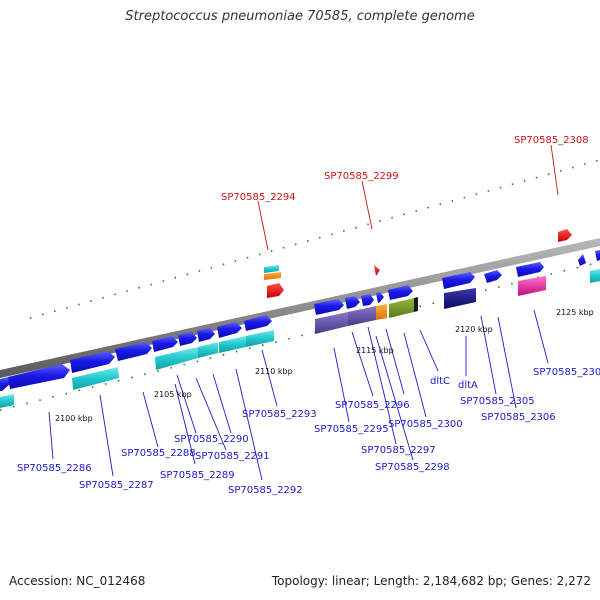  What do you see at coordinates (532, 286) in the screenshot?
I see `pink-feature` at bounding box center [532, 286].